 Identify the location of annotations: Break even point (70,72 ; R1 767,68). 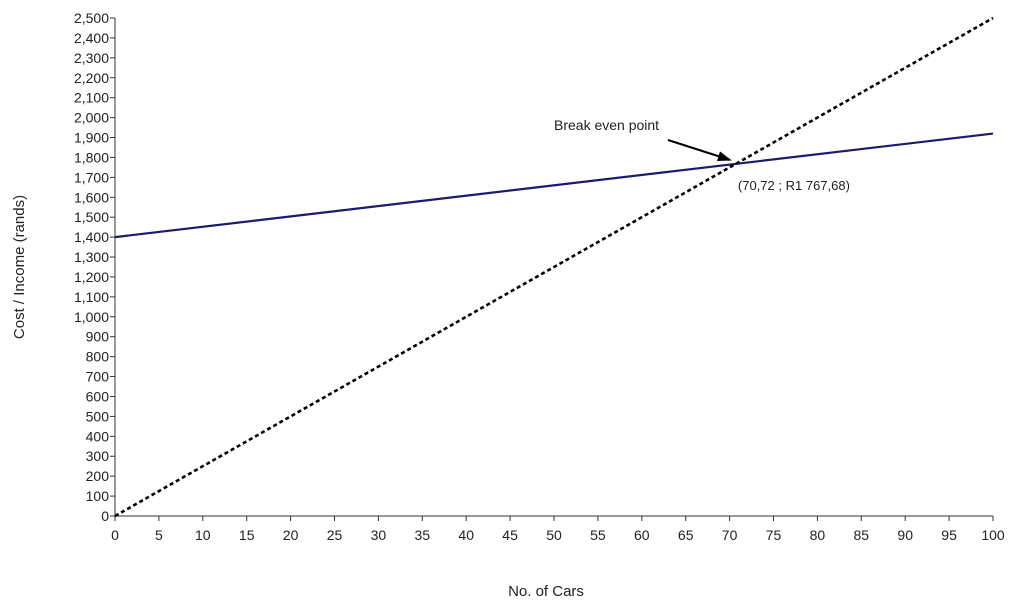
(702, 155).